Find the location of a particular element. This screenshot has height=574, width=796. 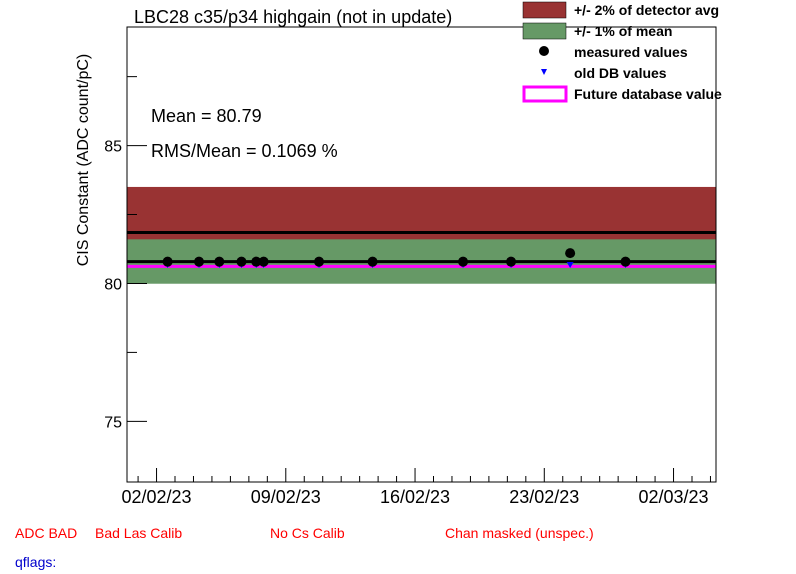

legend-swatch-mean-band is located at coordinates (544, 31).